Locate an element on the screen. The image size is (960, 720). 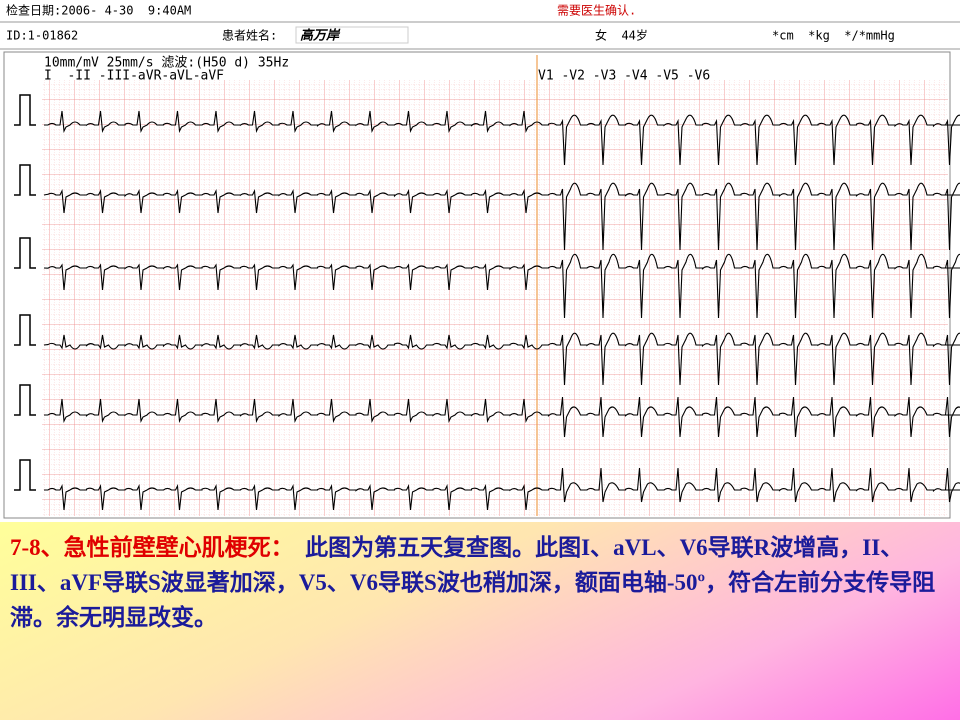
patient-name: 高万岸 is located at coordinates (320, 36).